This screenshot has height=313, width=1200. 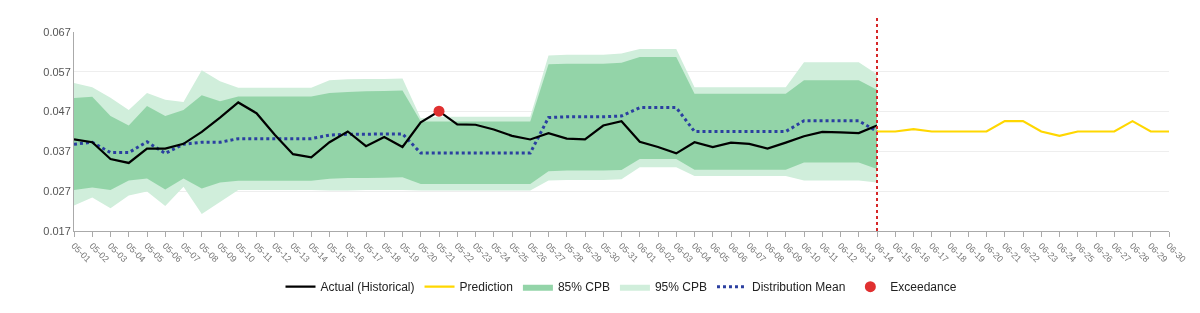 I want to click on legend-label: Prediction, so click(x=486, y=287).